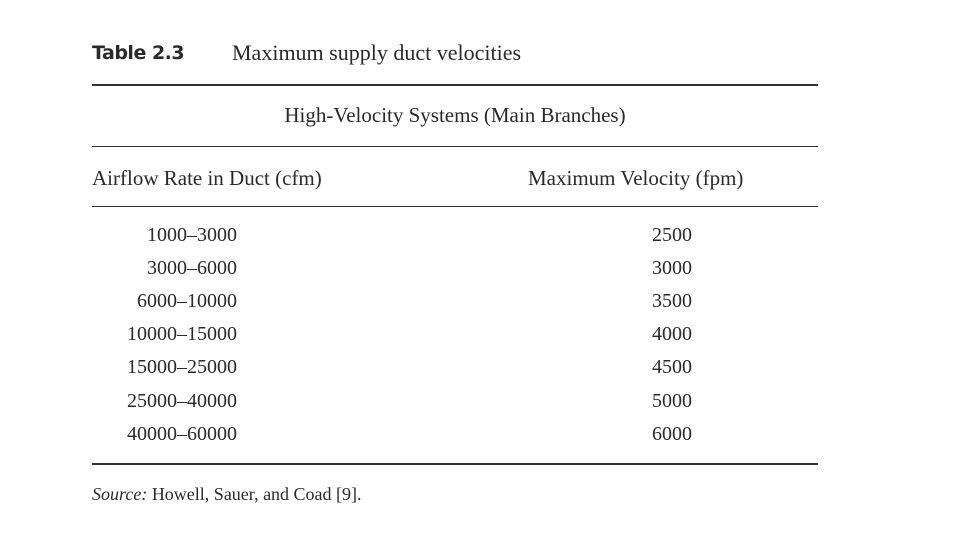  Describe the element at coordinates (182, 367) in the screenshot. I see `table-cell: 15000–25000` at that location.